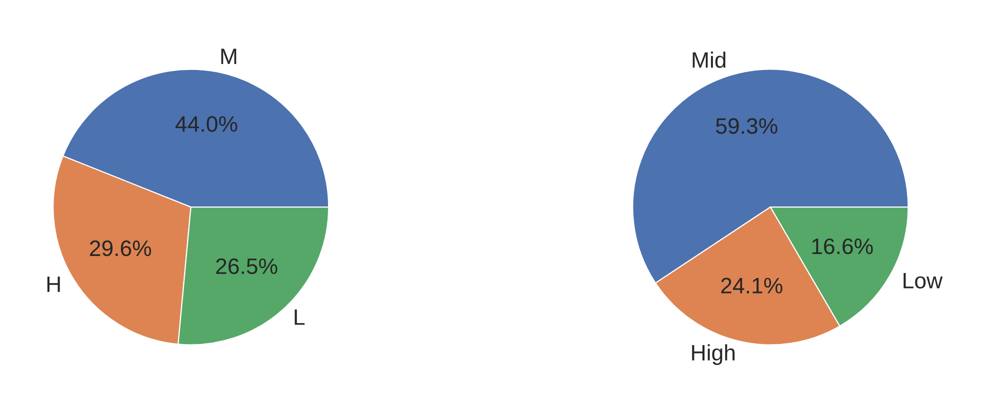 This screenshot has width=989, height=410. What do you see at coordinates (747, 126) in the screenshot?
I see `data-label: 59.3%` at bounding box center [747, 126].